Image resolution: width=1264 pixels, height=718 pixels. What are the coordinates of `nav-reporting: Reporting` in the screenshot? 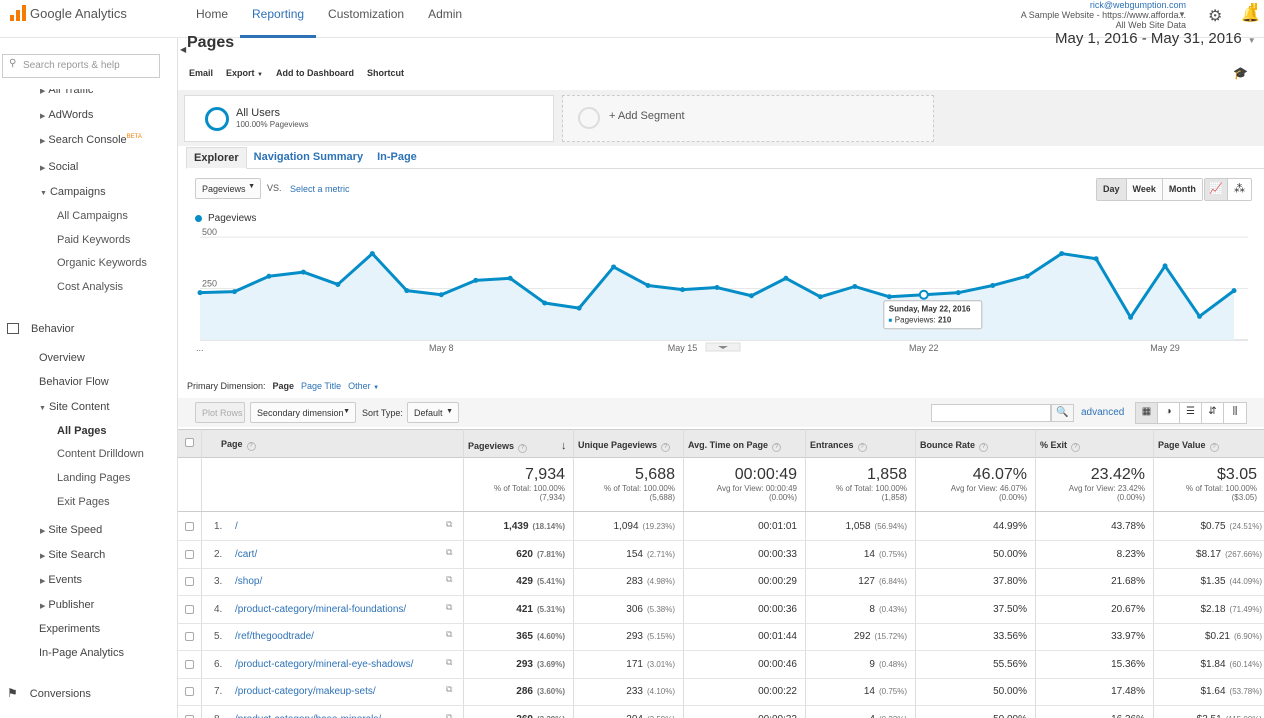 It's located at (278, 19).